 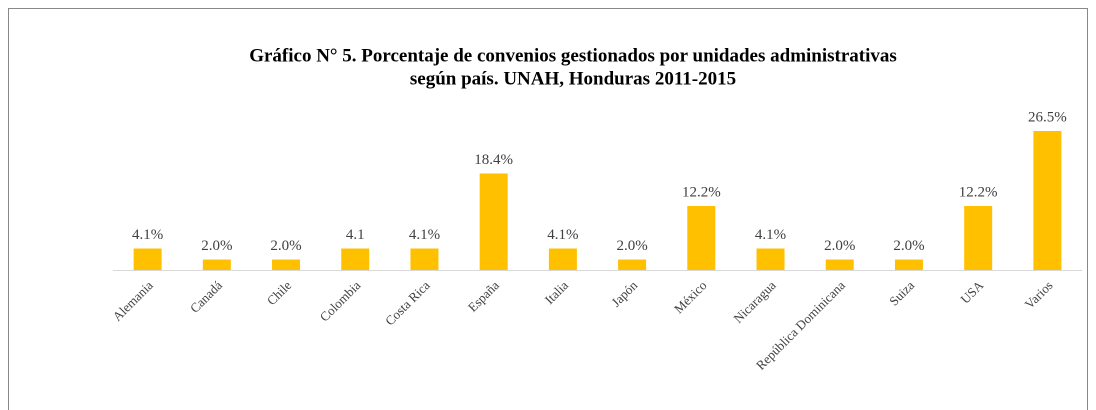 What do you see at coordinates (1047, 117) in the screenshot?
I see `value-label: 26.5%` at bounding box center [1047, 117].